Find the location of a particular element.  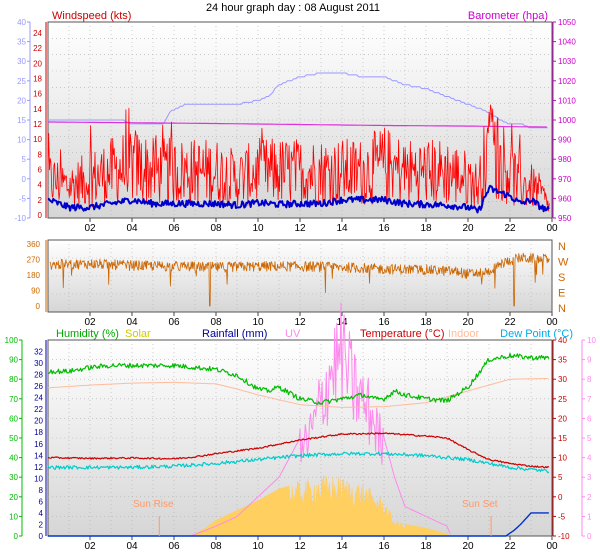

humidity-line is located at coordinates (298, 378).